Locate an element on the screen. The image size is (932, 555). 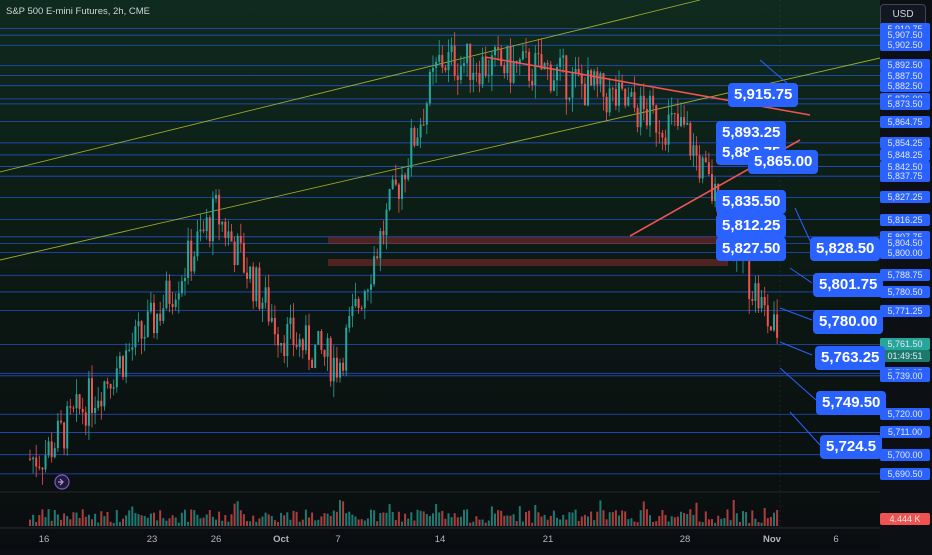
callout-5835-50: 5,835.50 is located at coordinates (751, 202).